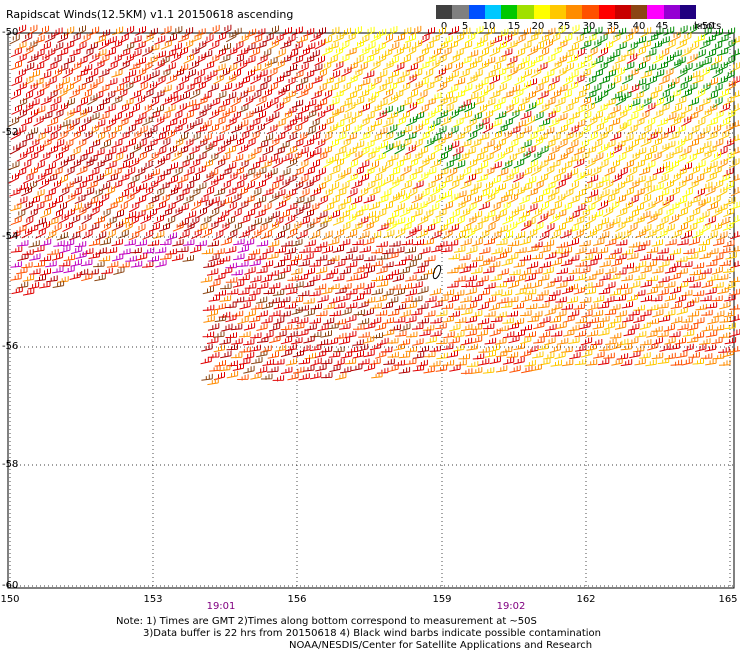 Image resolution: width=740 pixels, height=651 pixels. I want to click on lat-label-60: -60, so click(10, 585).